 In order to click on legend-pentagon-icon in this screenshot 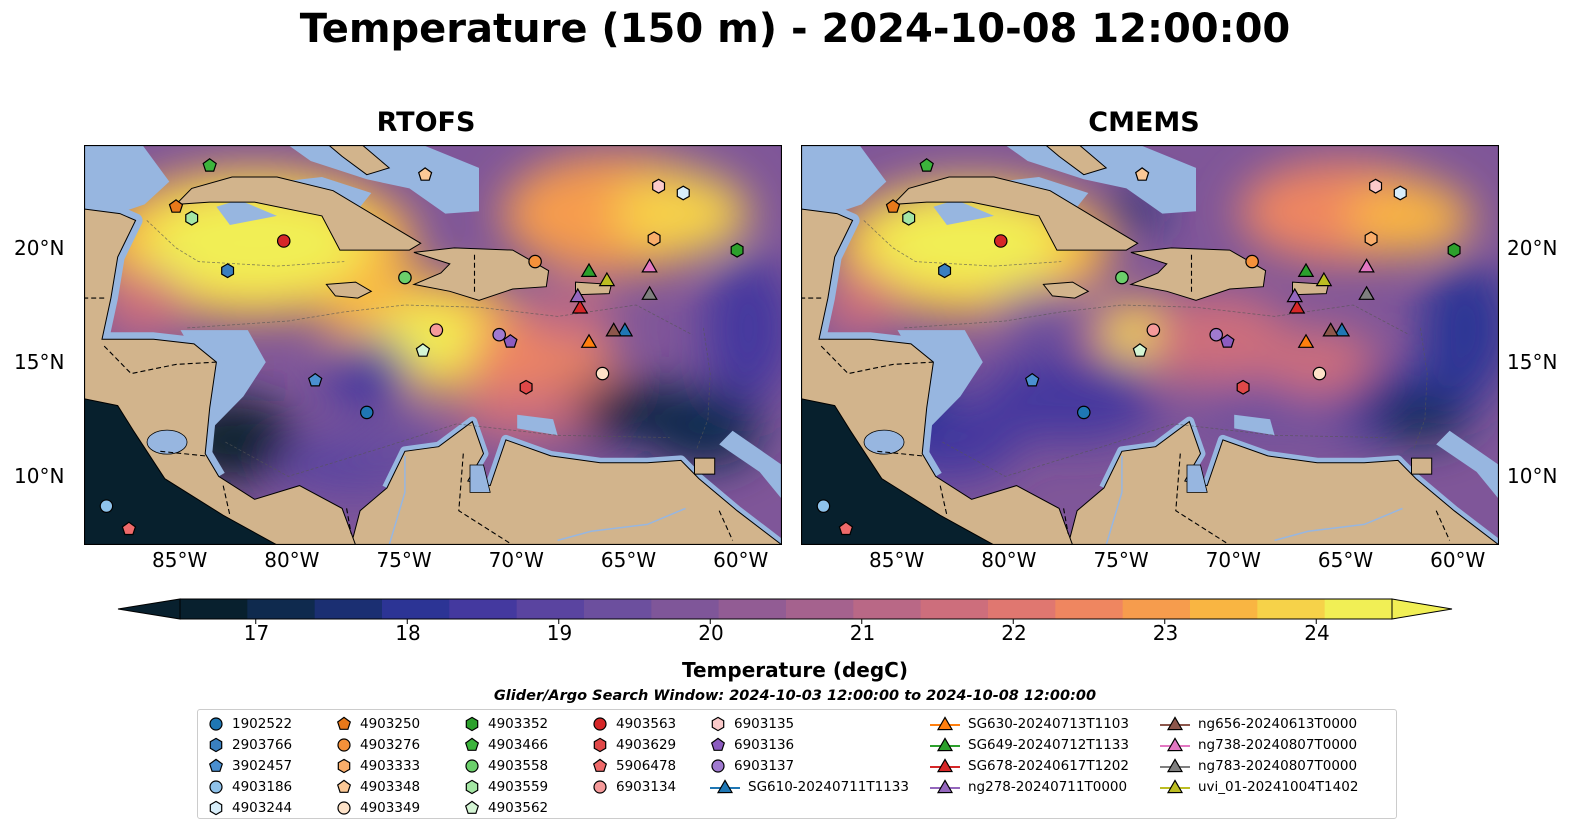, I will do `click(216, 765)`.